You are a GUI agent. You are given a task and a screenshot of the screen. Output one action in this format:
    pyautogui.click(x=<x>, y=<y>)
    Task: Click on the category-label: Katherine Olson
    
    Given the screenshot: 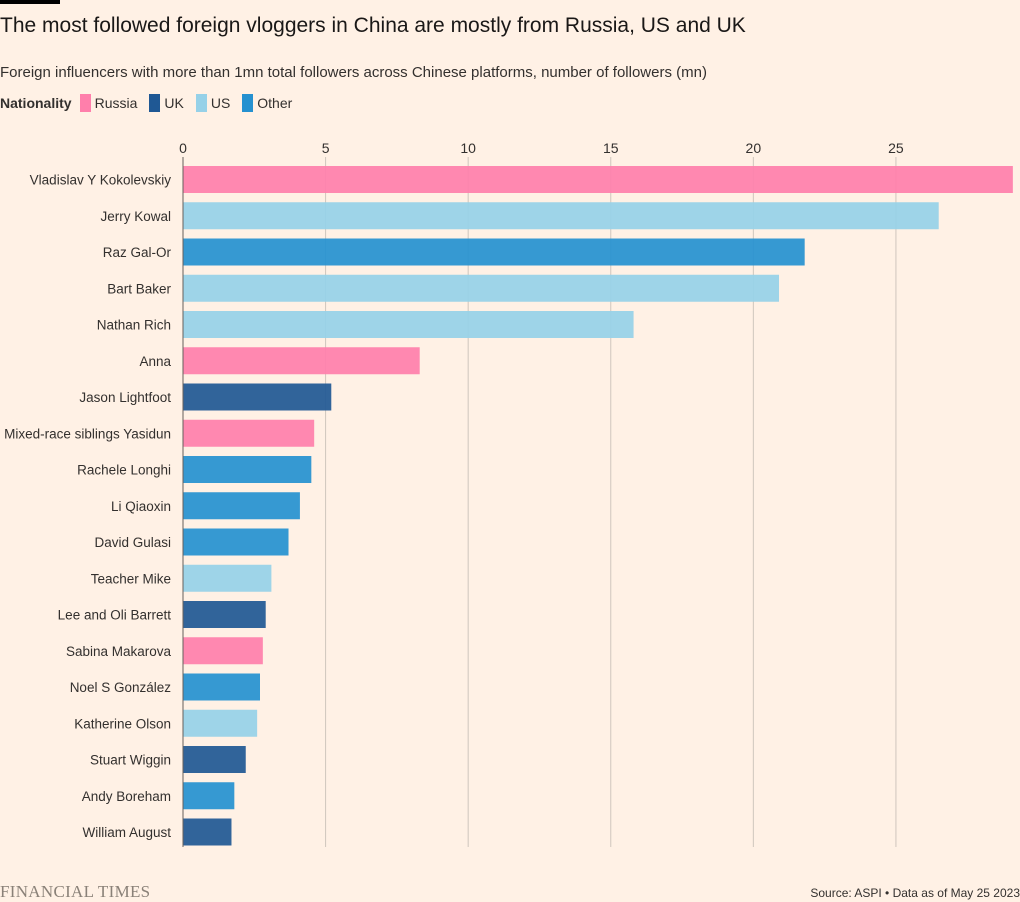 What is the action you would take?
    pyautogui.click(x=122, y=723)
    